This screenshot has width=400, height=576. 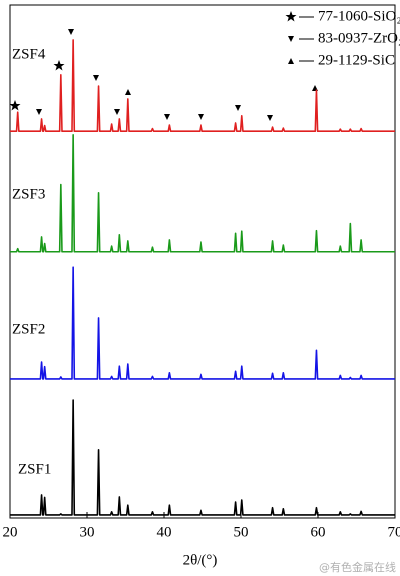 What do you see at coordinates (28, 194) in the screenshot?
I see `series-label: ZSF3` at bounding box center [28, 194].